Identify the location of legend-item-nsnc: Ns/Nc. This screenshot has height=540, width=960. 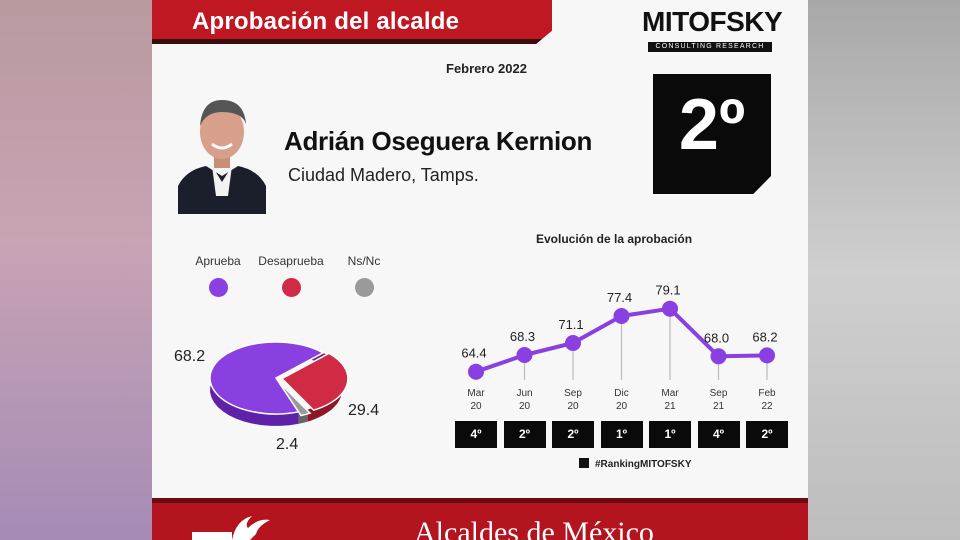
(364, 275).